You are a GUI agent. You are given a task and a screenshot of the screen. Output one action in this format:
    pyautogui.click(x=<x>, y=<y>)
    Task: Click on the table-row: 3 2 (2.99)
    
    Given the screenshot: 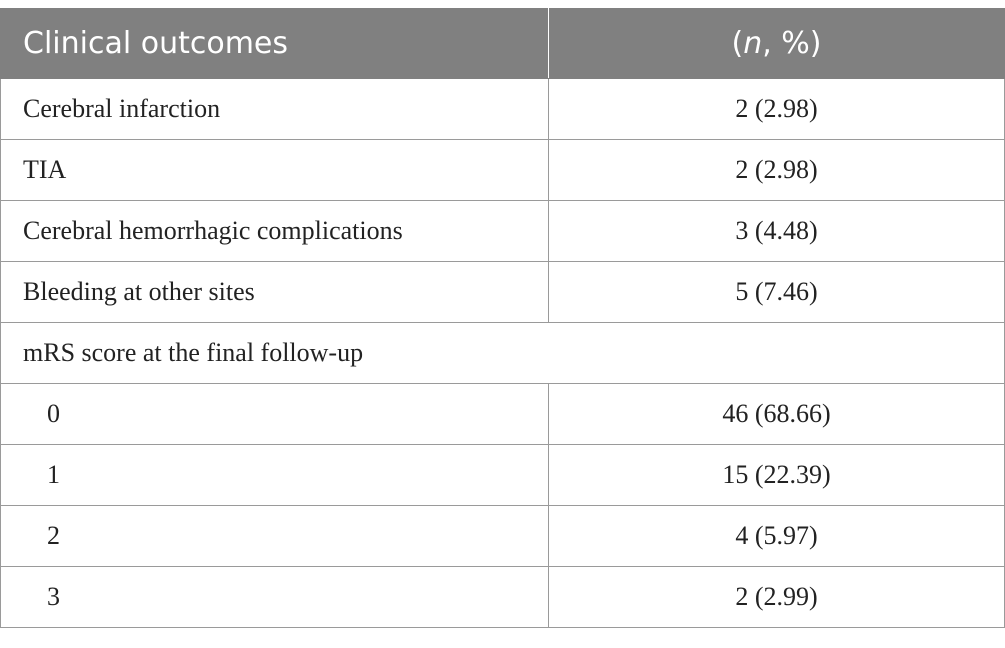 What is the action you would take?
    pyautogui.click(x=502, y=597)
    